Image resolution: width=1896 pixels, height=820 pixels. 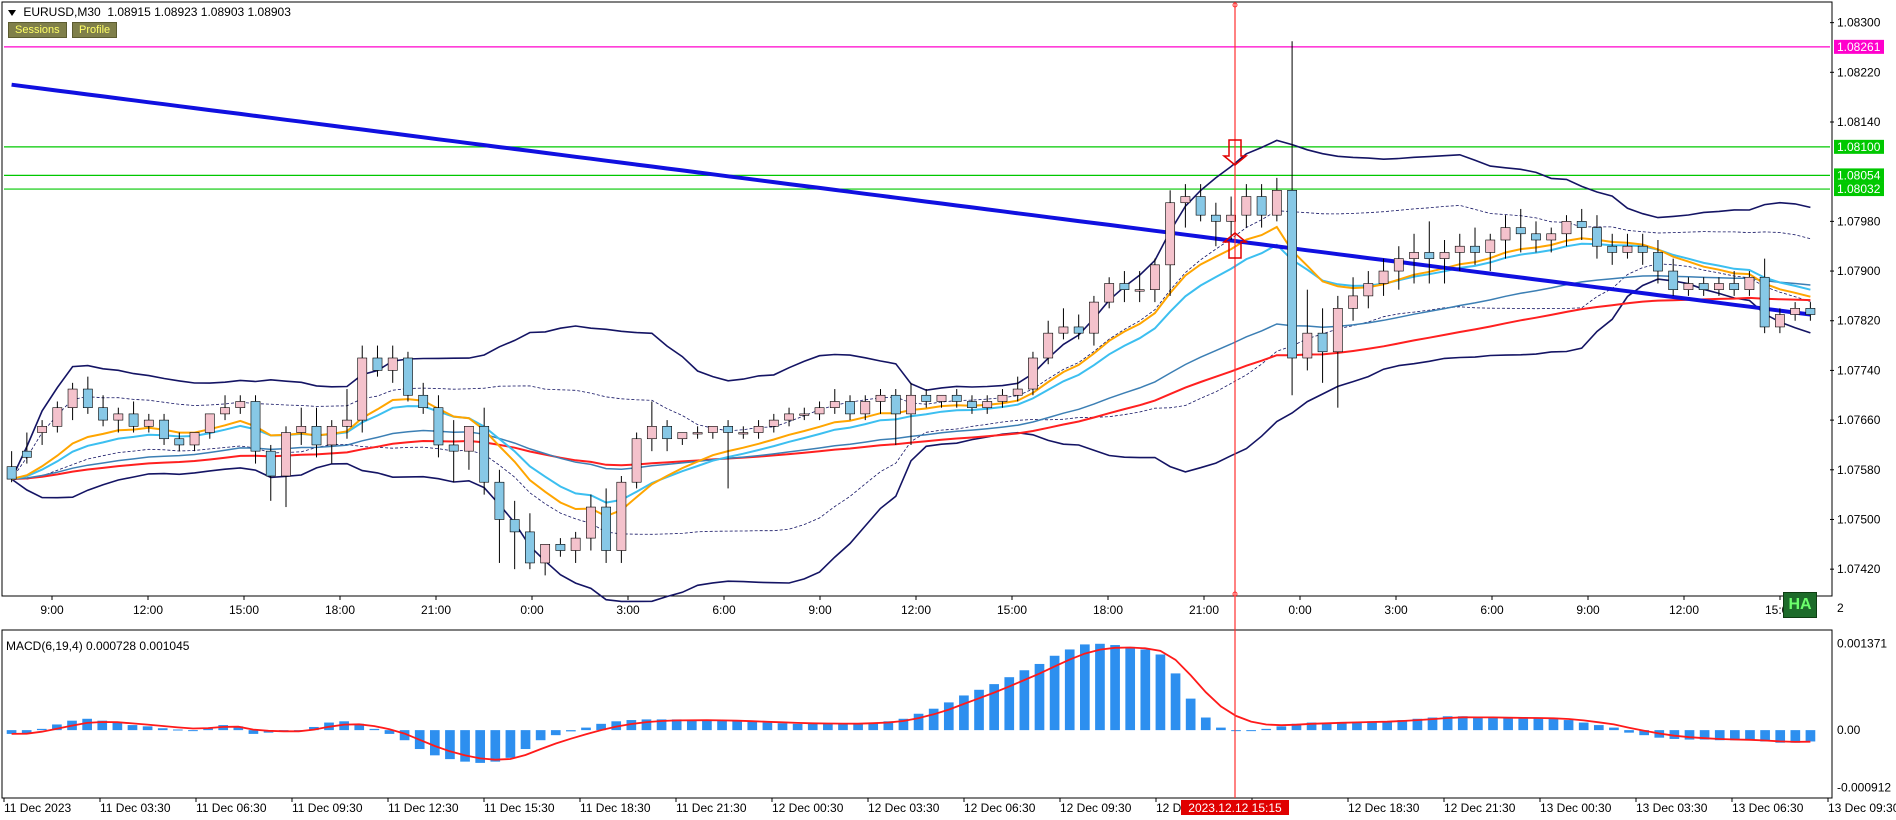 What do you see at coordinates (1235, 808) in the screenshot?
I see `crosshair-time-label: 2023.12.12 15:15` at bounding box center [1235, 808].